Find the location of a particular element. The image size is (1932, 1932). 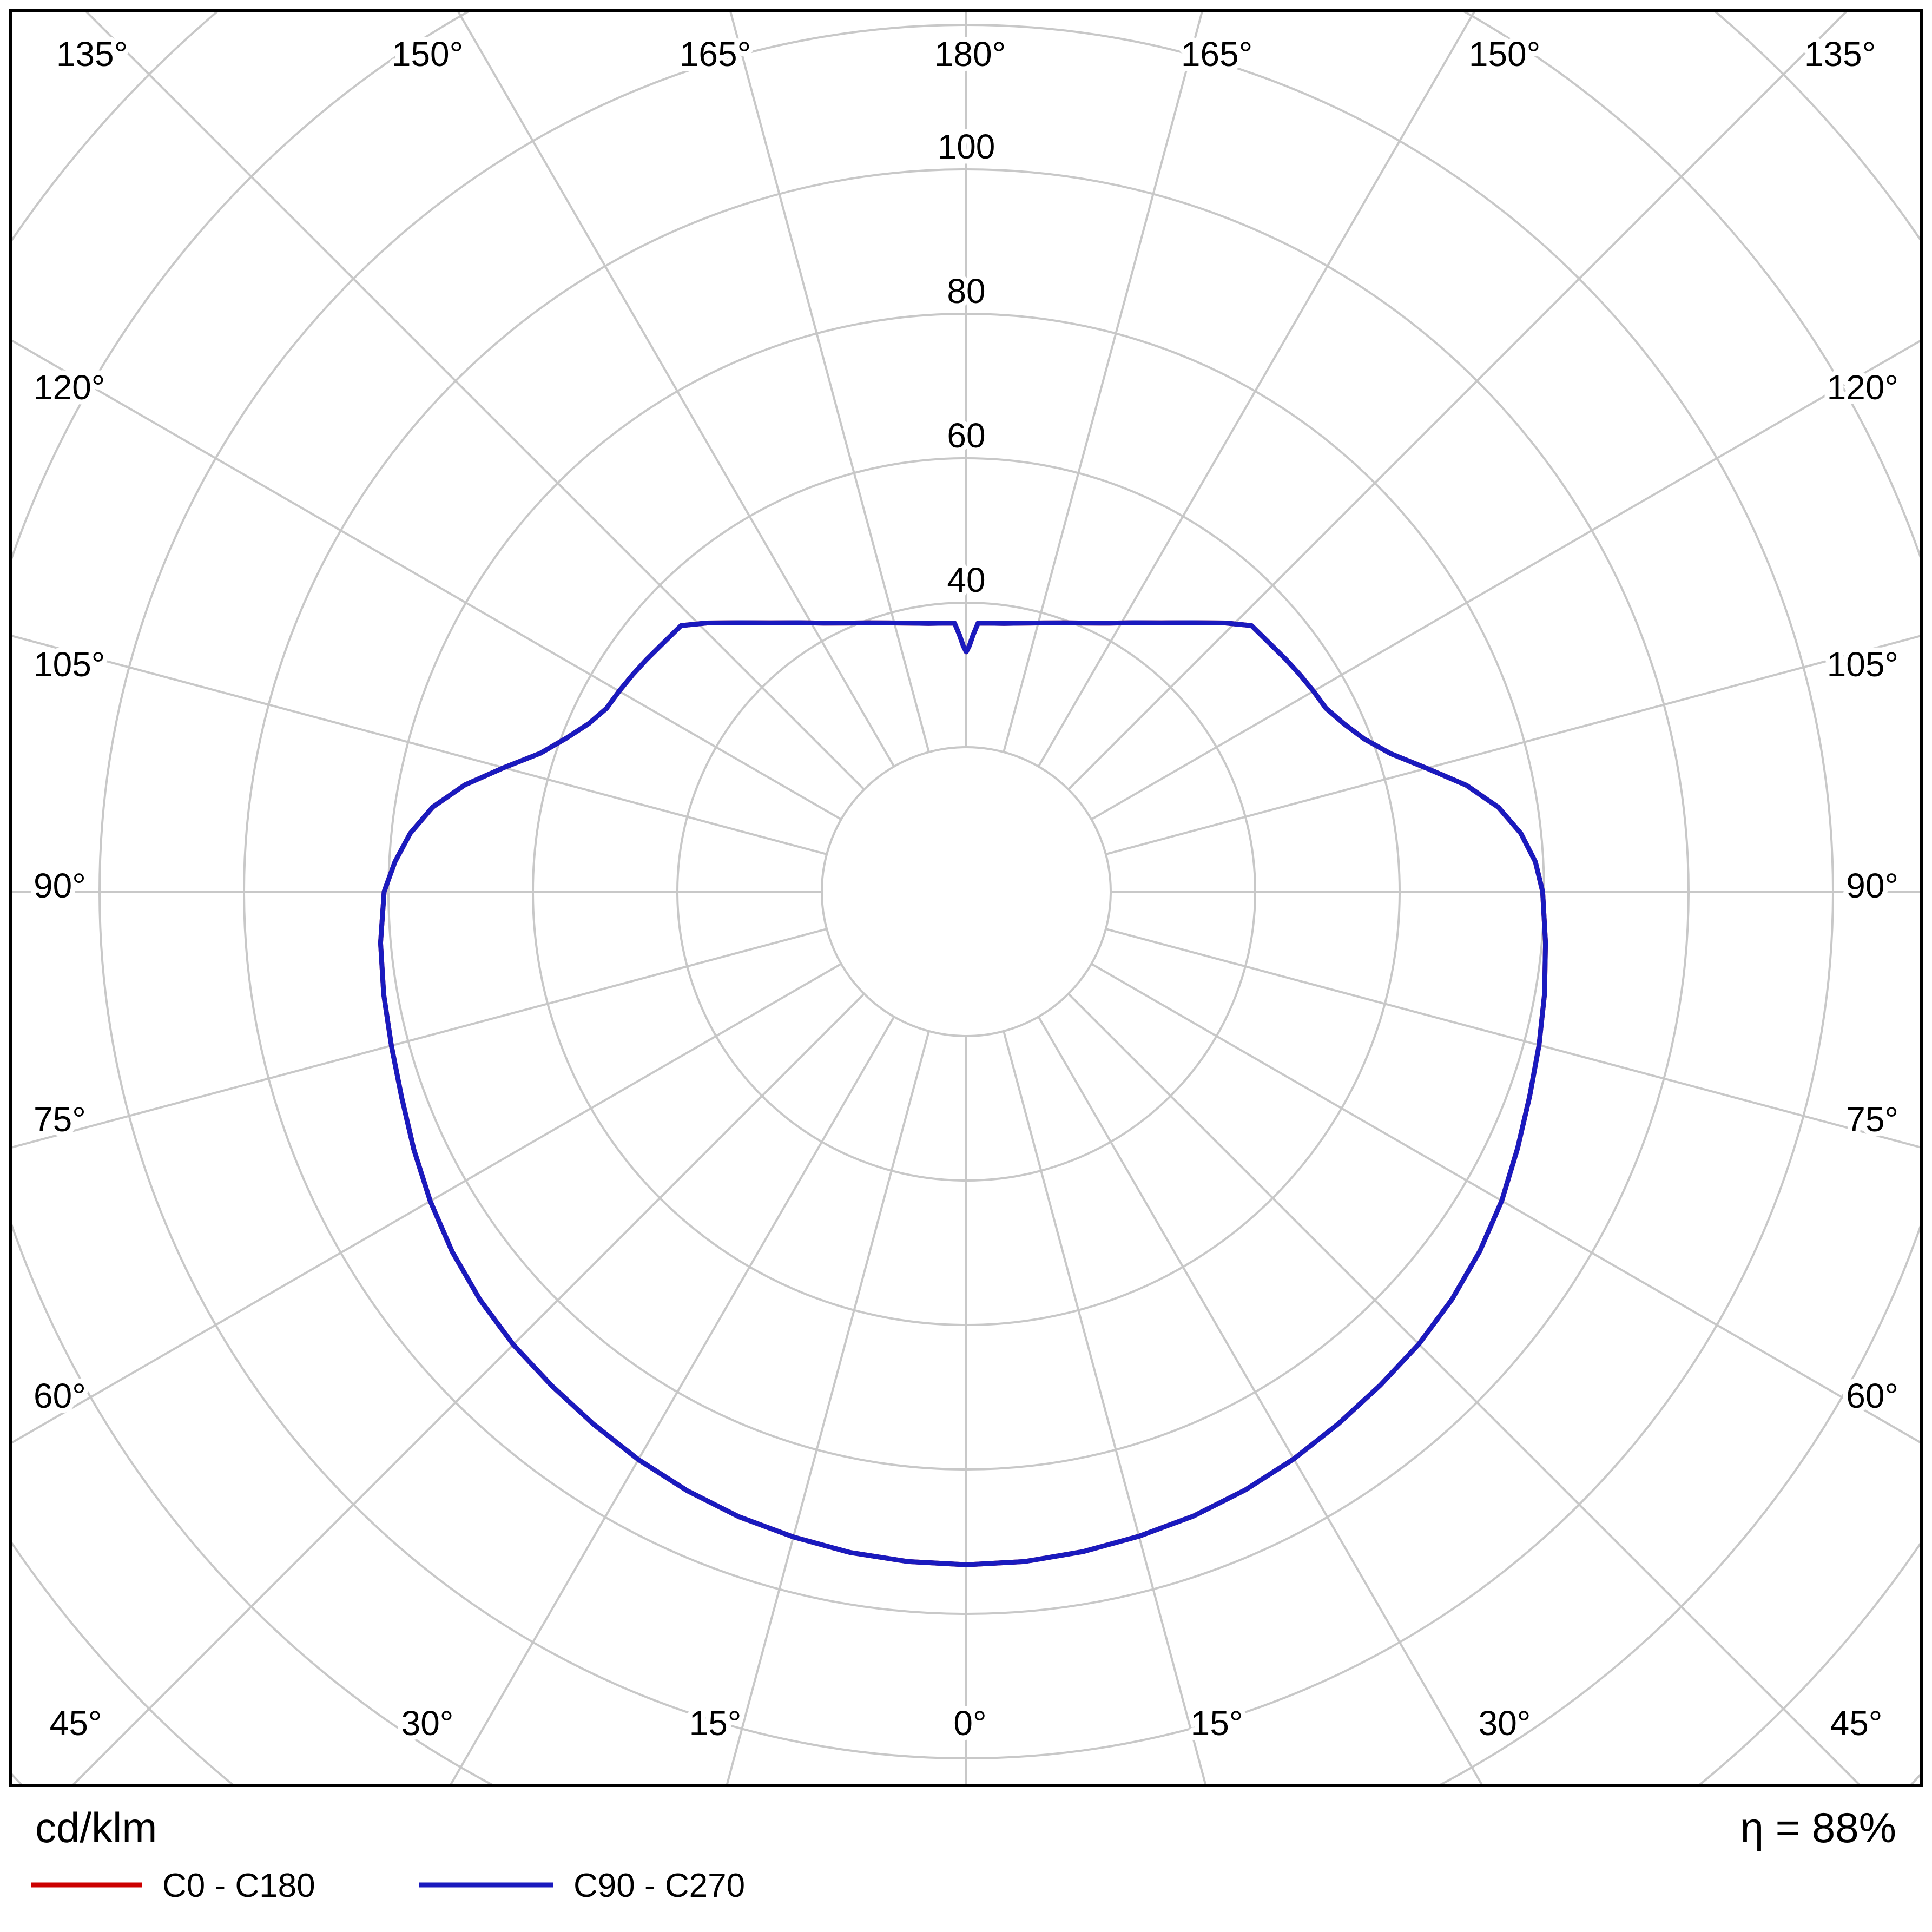

angle-label: 180° is located at coordinates (970, 54).